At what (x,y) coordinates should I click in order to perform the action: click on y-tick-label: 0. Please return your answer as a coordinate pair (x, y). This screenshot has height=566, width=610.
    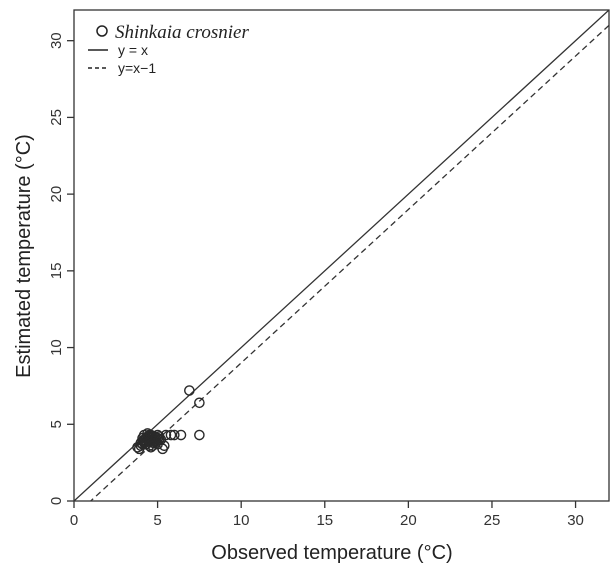
    Looking at the image, I should click on (56, 501).